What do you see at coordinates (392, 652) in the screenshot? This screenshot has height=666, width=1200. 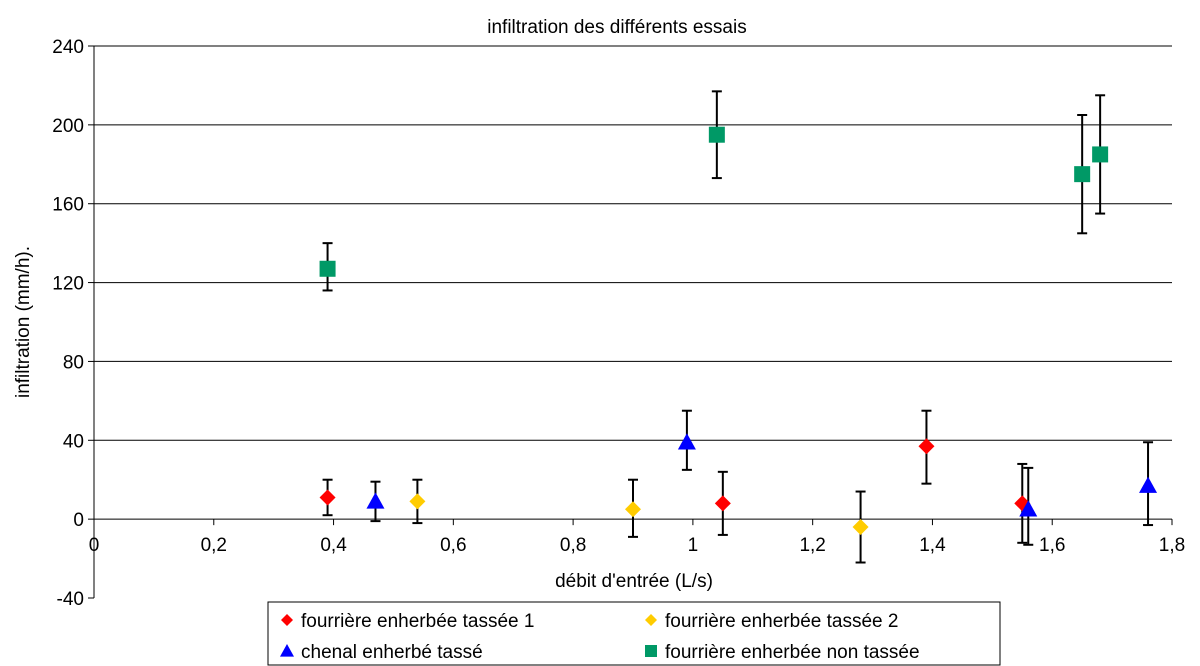 I see `legend-label: chenal enherbé tassé` at bounding box center [392, 652].